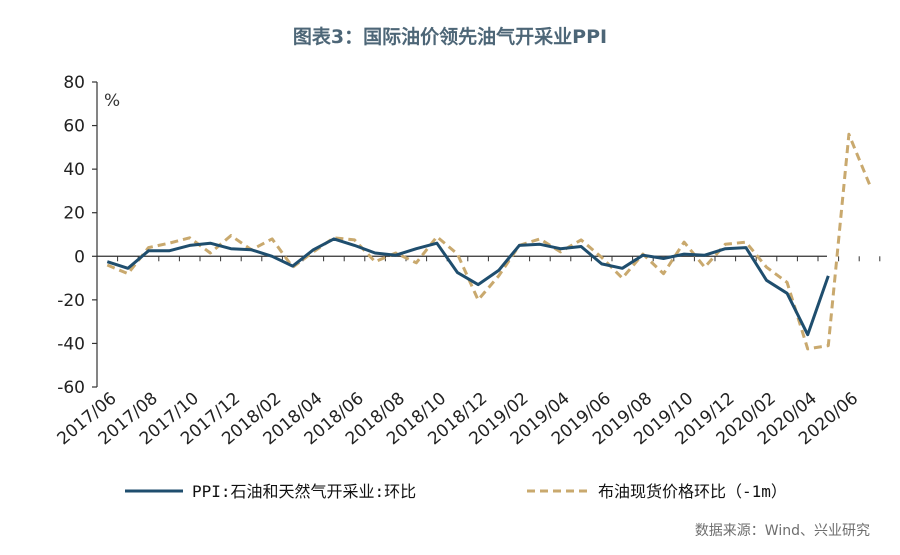 Image resolution: width=900 pixels, height=555 pixels. Describe the element at coordinates (450, 37) in the screenshot. I see `chart-title: 图表3：国际油价领先油气开采业PPI` at that location.